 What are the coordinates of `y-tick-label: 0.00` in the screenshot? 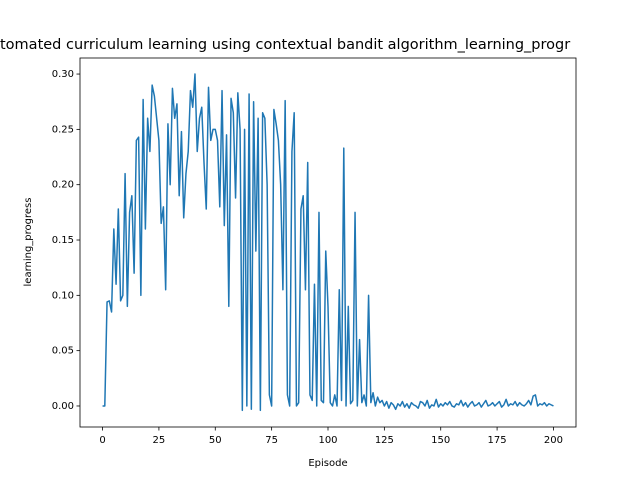 It's located at (63, 406).